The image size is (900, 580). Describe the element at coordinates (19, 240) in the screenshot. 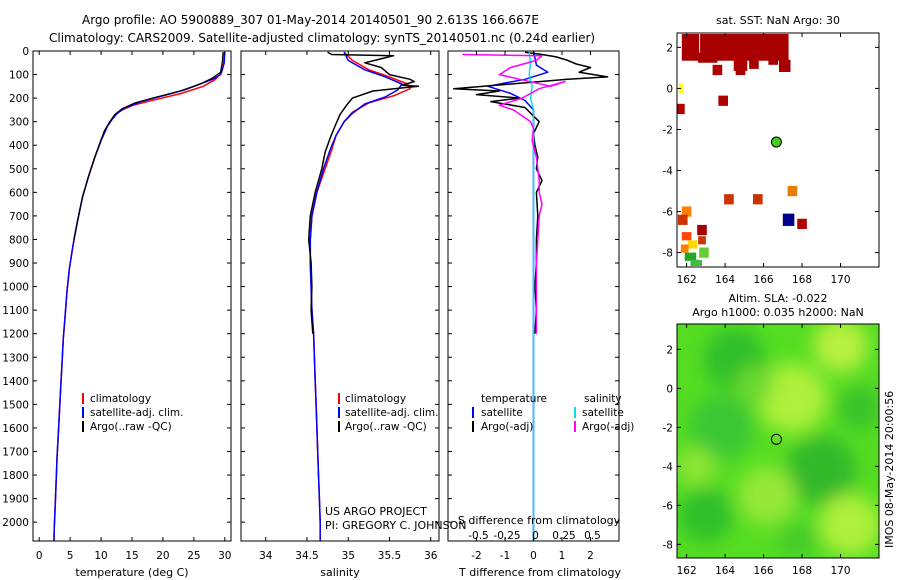

I see `y-tick-label: 800` at that location.